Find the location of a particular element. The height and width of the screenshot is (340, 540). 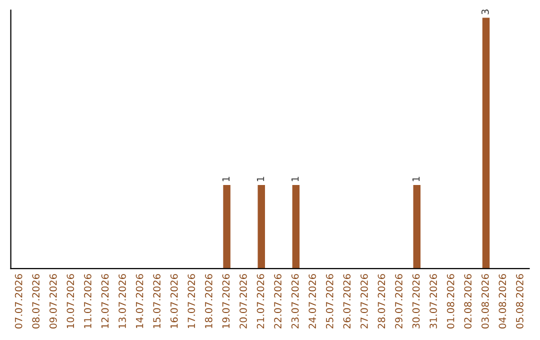

x-tick-label: 14.07.2026 is located at coordinates (140, 301).